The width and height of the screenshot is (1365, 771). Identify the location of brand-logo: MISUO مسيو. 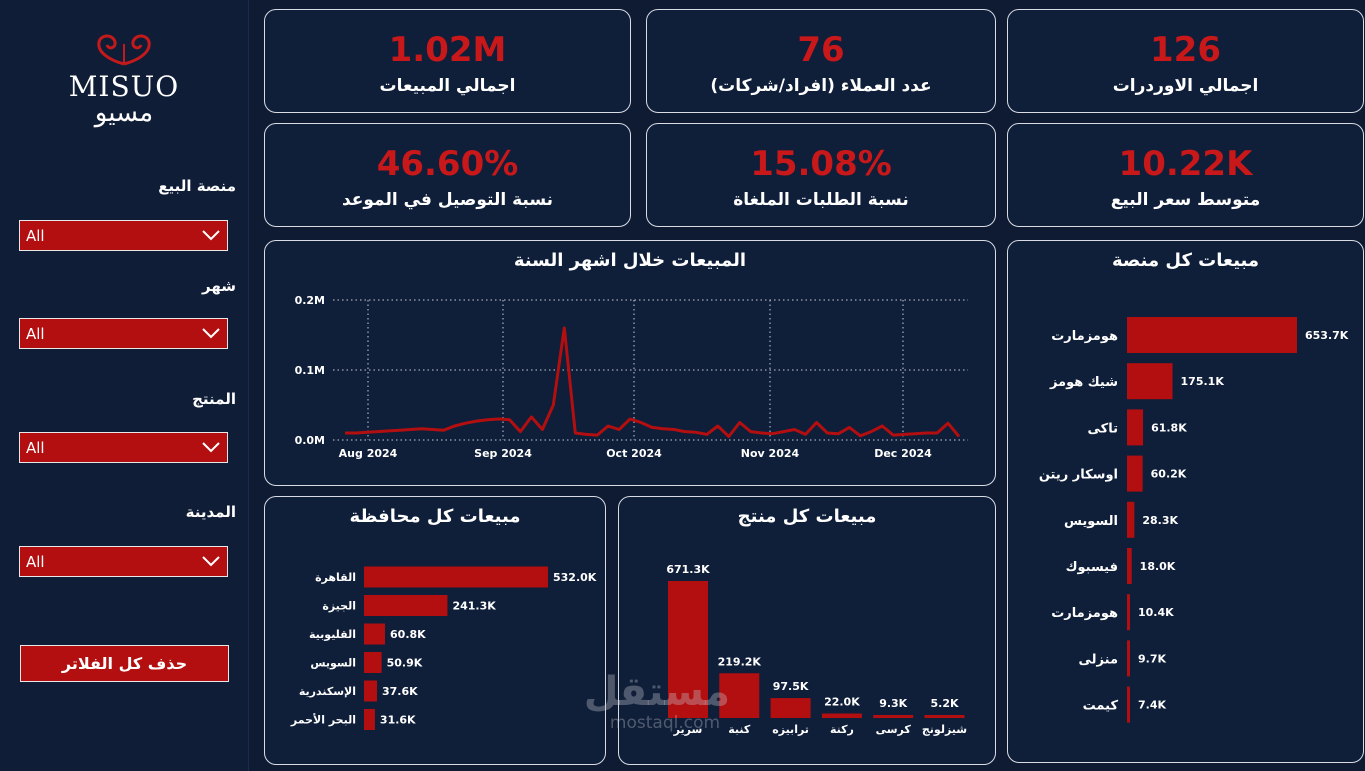
(124, 79).